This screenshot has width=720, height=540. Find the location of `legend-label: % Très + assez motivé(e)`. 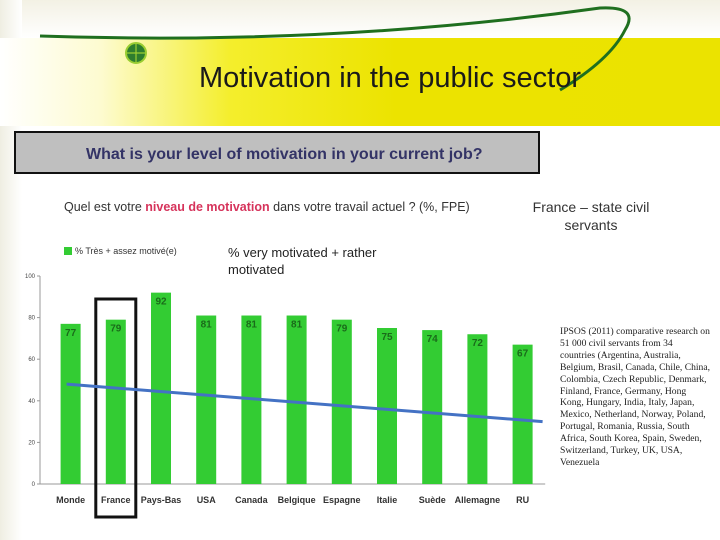

legend-label: % Très + assez motivé(e) is located at coordinates (126, 251).